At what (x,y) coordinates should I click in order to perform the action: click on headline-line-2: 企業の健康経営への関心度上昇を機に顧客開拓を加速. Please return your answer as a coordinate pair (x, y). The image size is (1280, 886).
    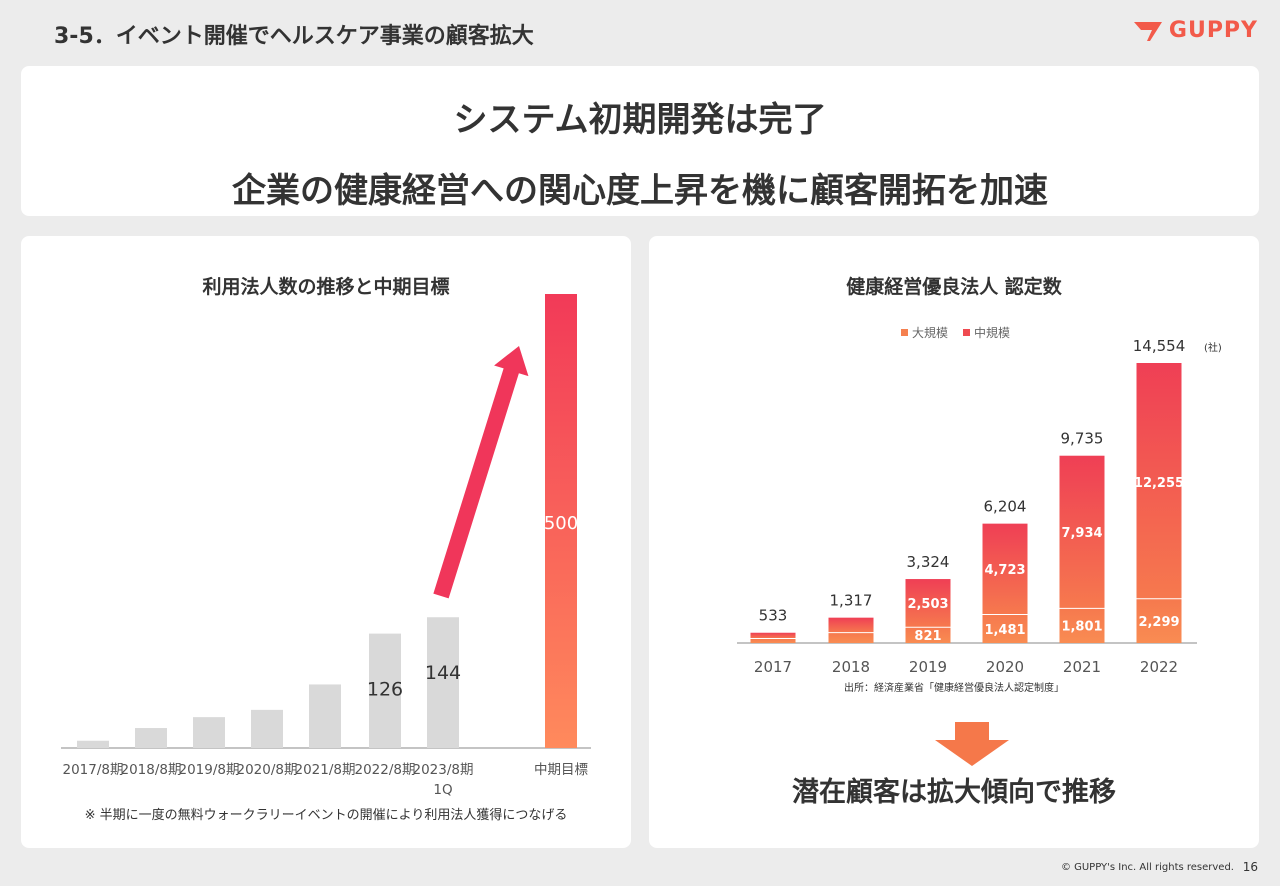
    Looking at the image, I should click on (640, 191).